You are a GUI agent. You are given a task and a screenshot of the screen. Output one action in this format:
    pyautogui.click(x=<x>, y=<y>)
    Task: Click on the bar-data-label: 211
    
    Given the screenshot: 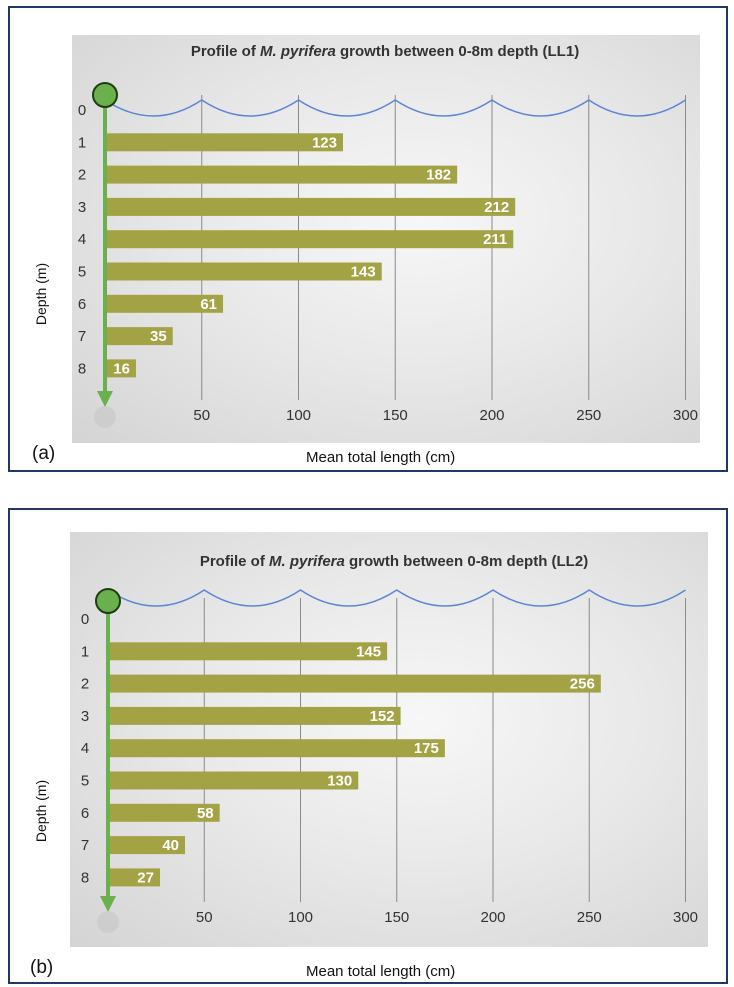 What is the action you would take?
    pyautogui.click(x=495, y=239)
    